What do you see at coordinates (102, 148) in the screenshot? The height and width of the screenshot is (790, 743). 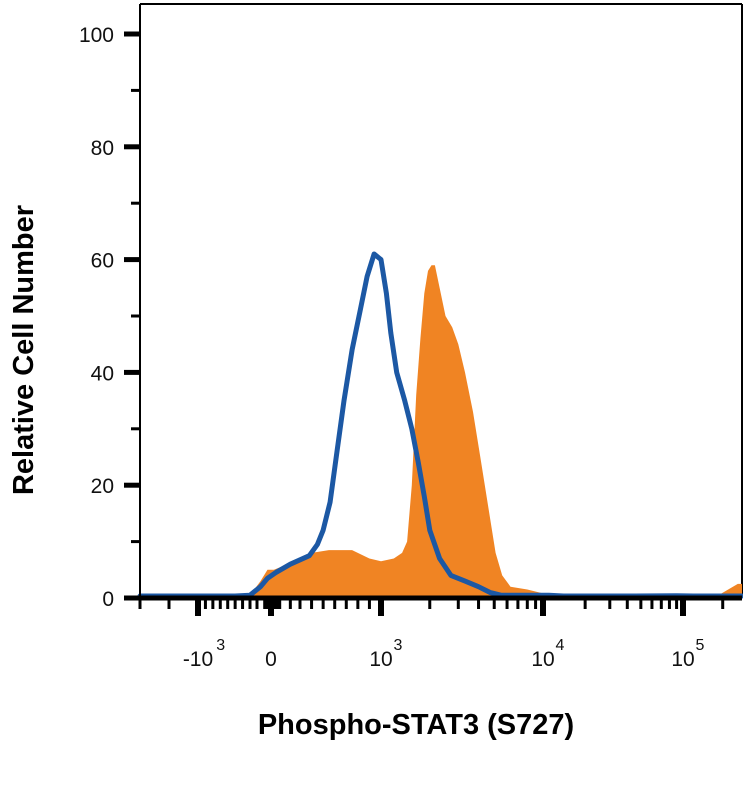 I see `y-tick-label: 80` at bounding box center [102, 148].